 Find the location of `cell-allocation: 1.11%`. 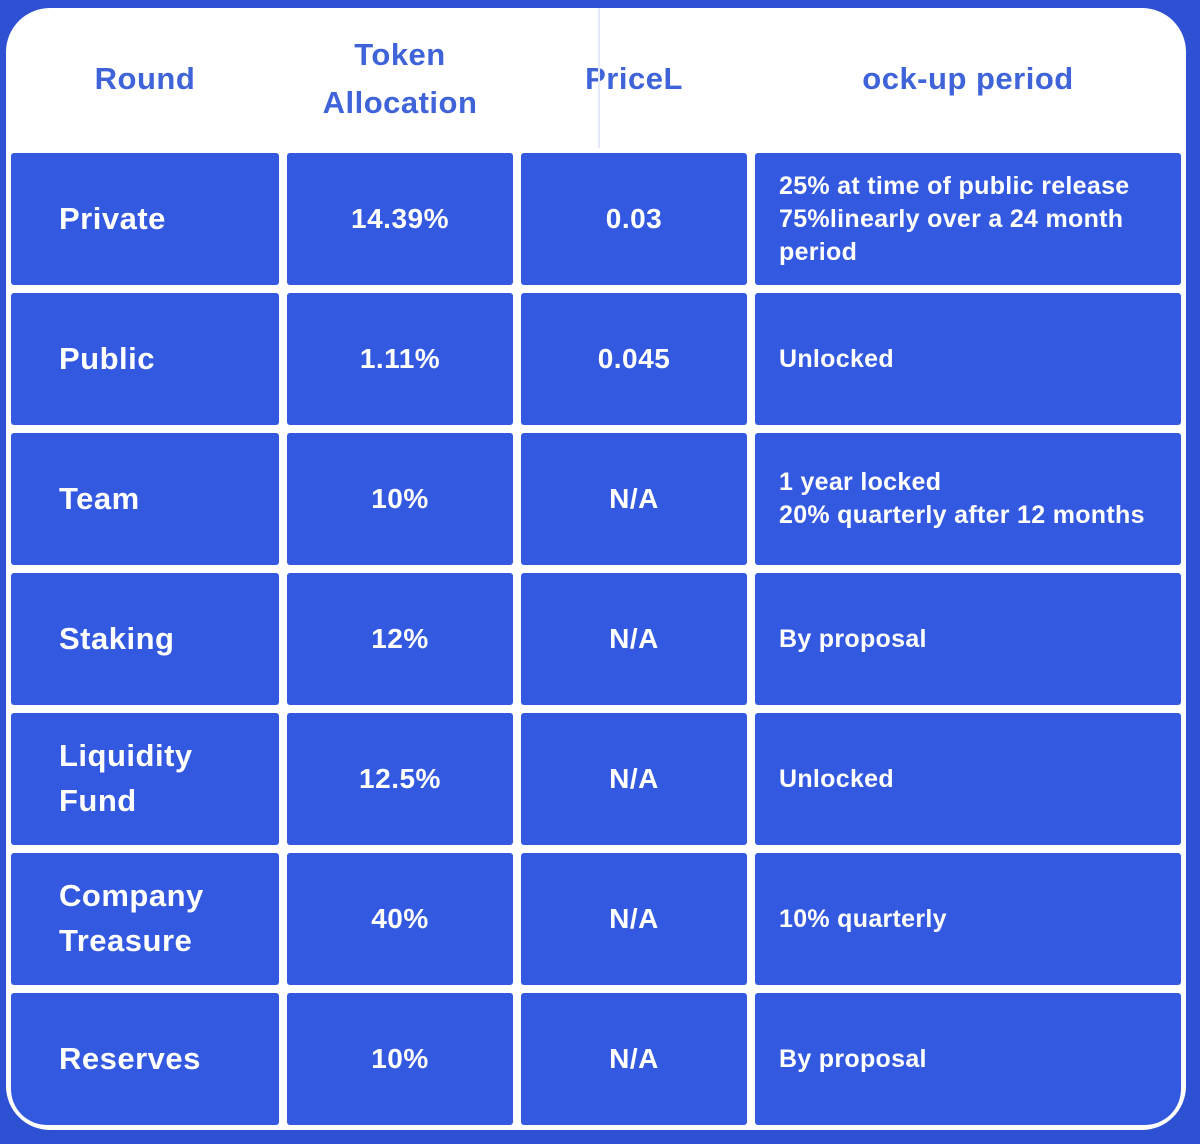

cell-allocation: 1.11% is located at coordinates (400, 359).